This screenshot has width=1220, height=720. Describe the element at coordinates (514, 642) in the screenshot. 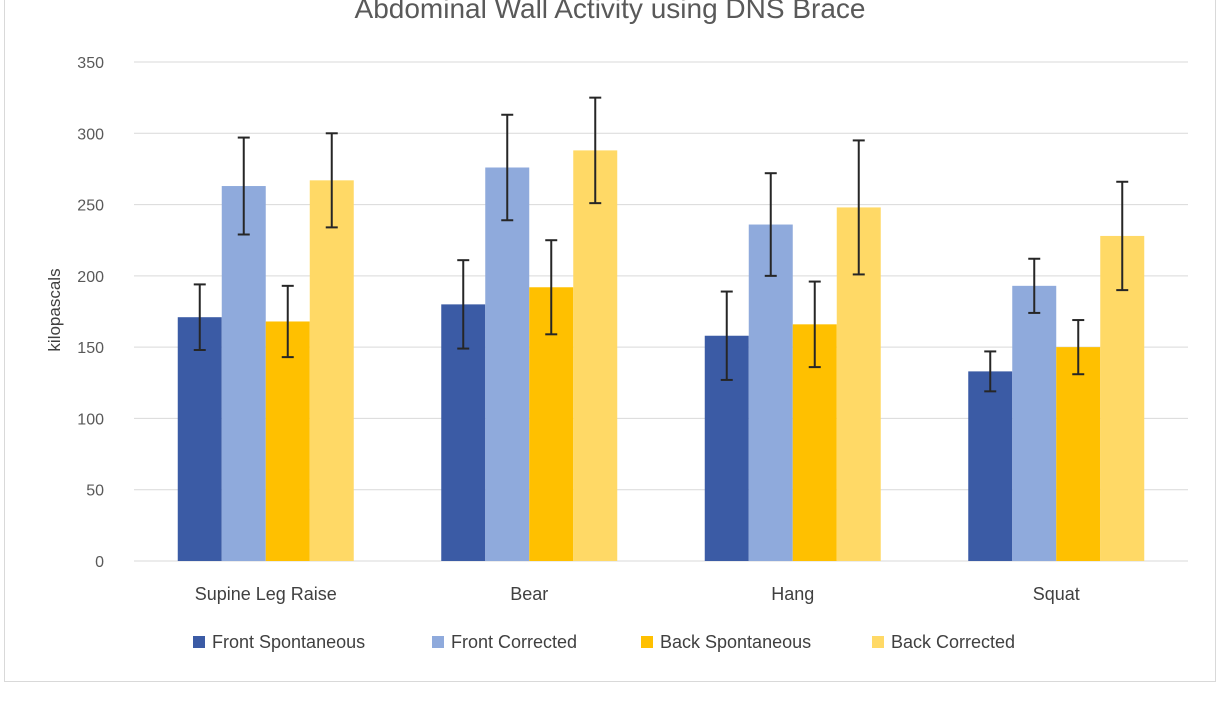

I see `legend-label: Front Corrected` at that location.